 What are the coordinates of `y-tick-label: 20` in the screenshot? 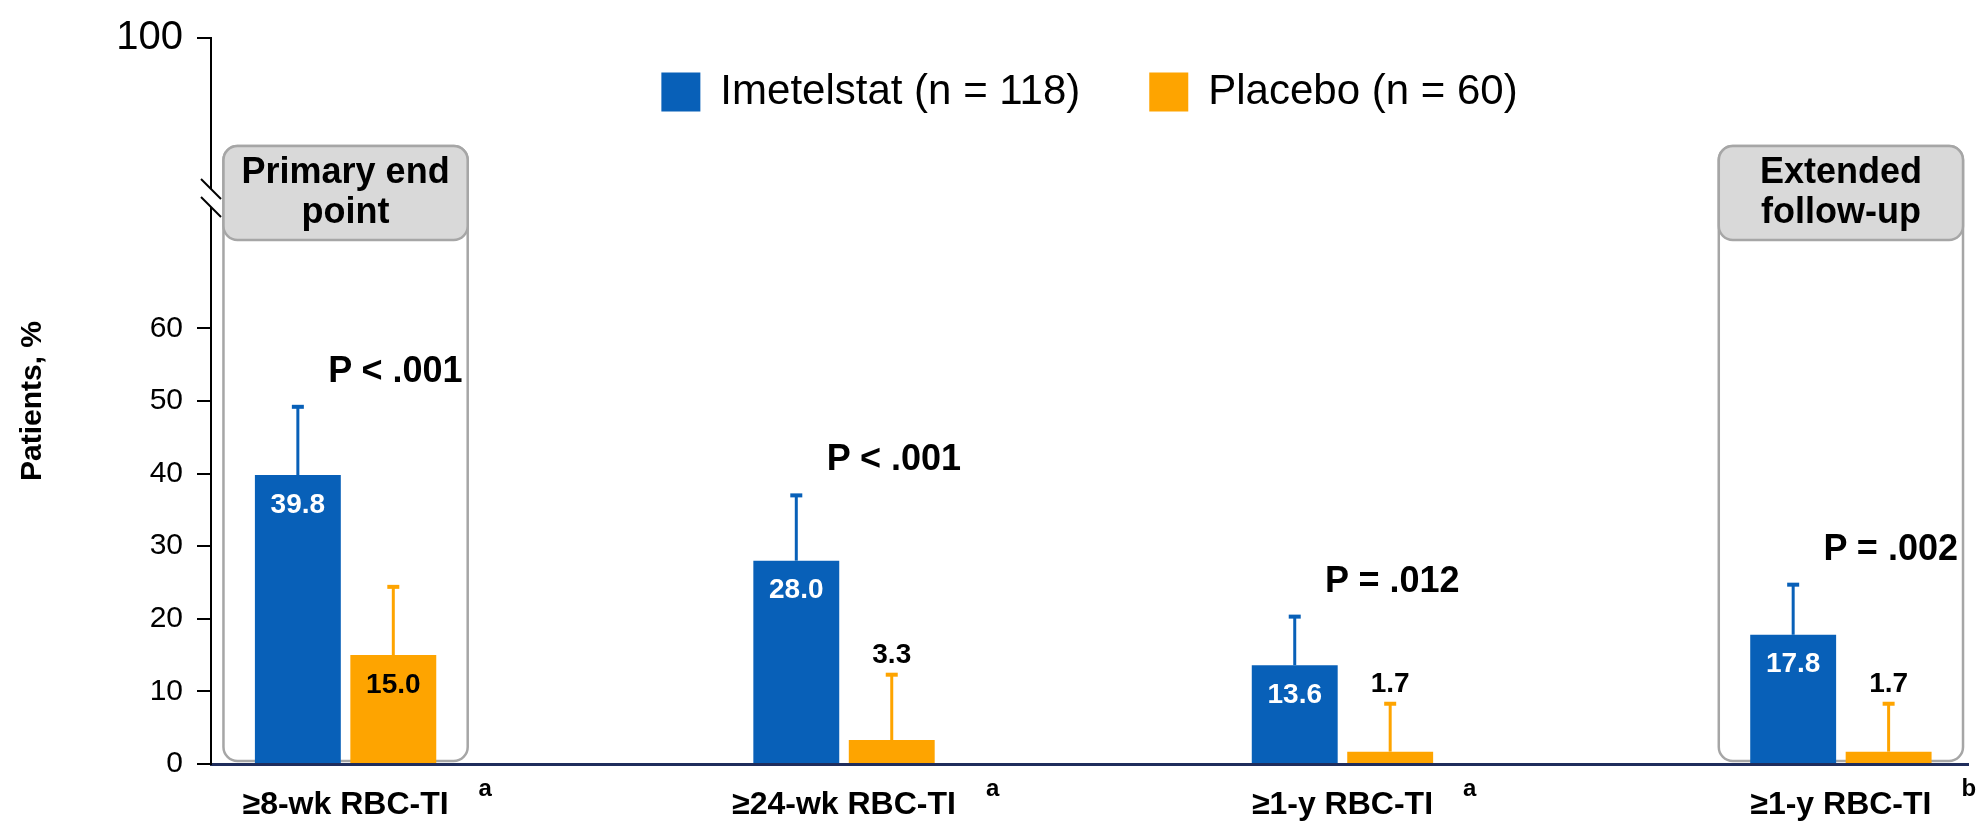 It's located at (166, 617).